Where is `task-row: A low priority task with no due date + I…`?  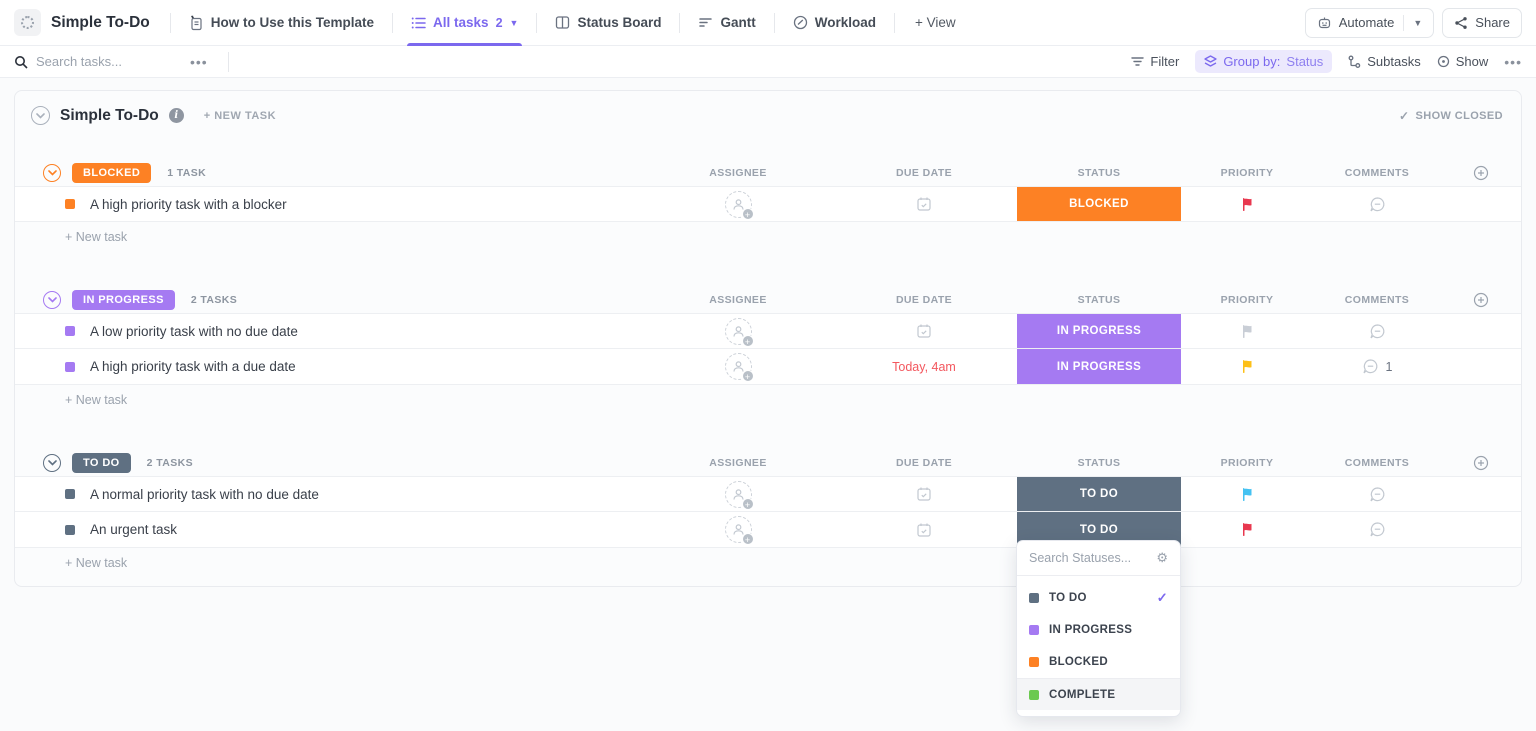 task-row: A low priority task with no due date + I… is located at coordinates (768, 331).